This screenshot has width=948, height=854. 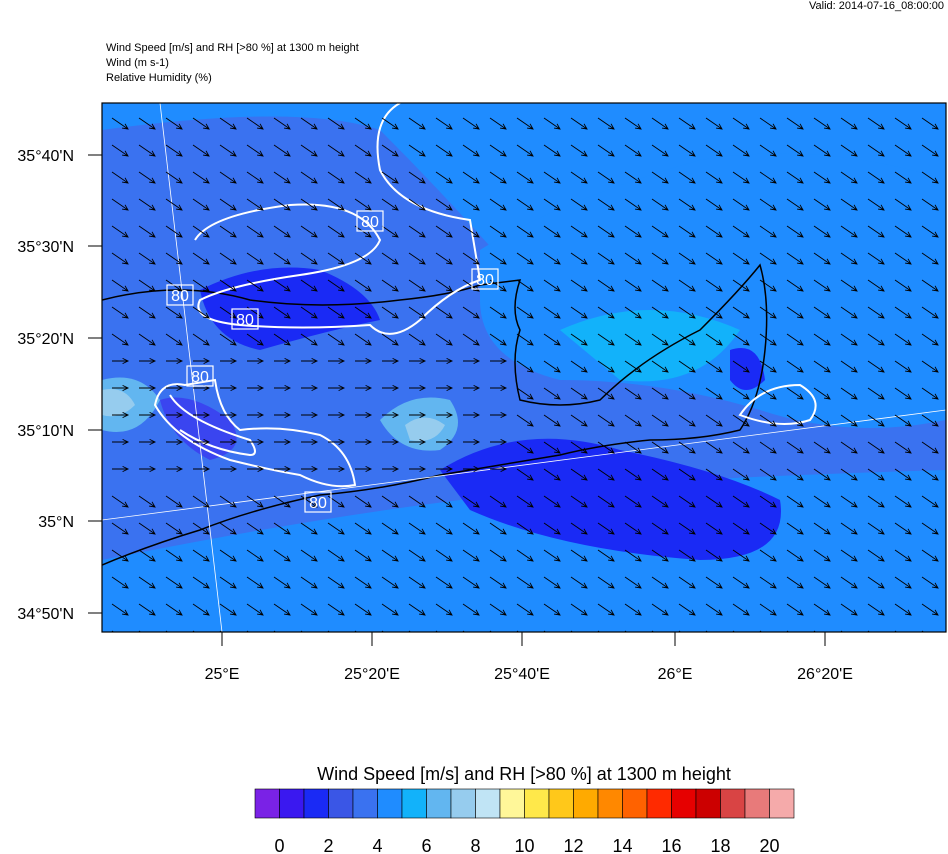 I want to click on colorbar-tick-label: 10, so click(x=524, y=845).